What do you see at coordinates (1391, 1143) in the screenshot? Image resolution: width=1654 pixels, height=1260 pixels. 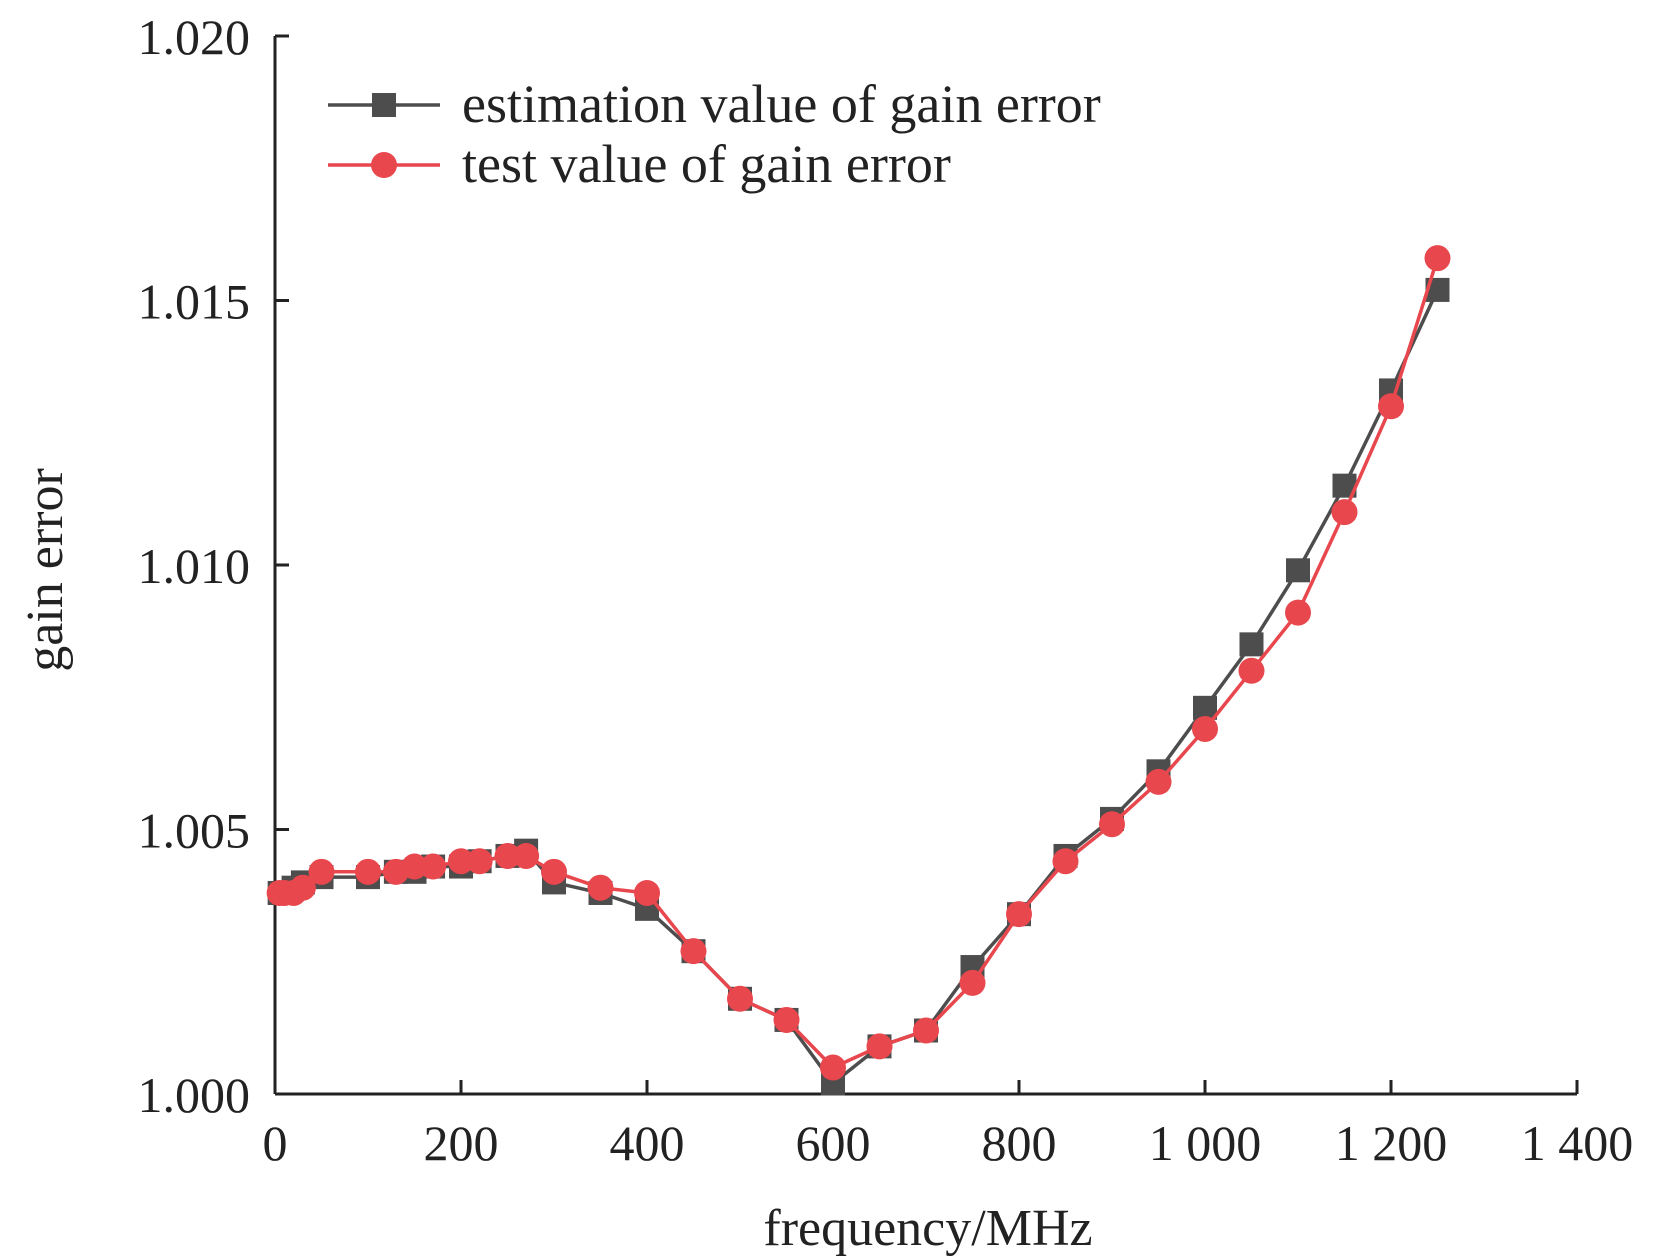 I see `x-tick-label: 1 200` at bounding box center [1391, 1143].